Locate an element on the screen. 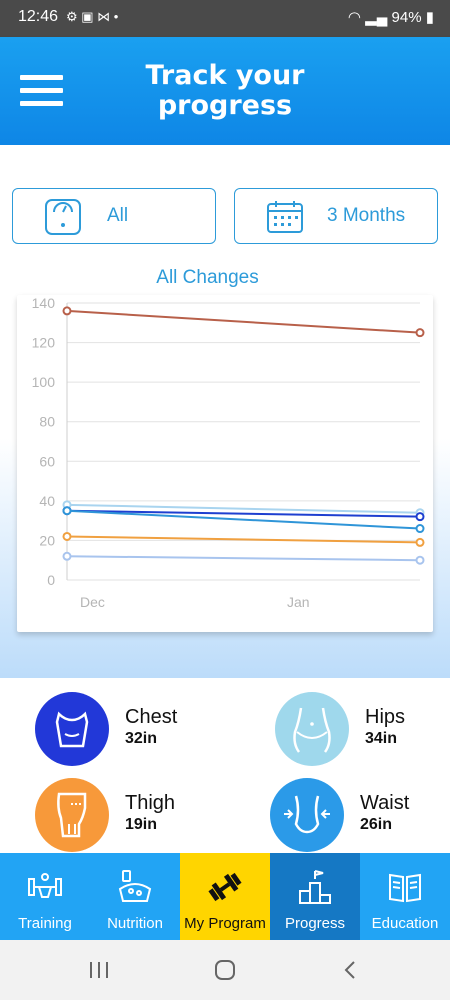  nav-nutrition: Nutrition is located at coordinates (135, 896).